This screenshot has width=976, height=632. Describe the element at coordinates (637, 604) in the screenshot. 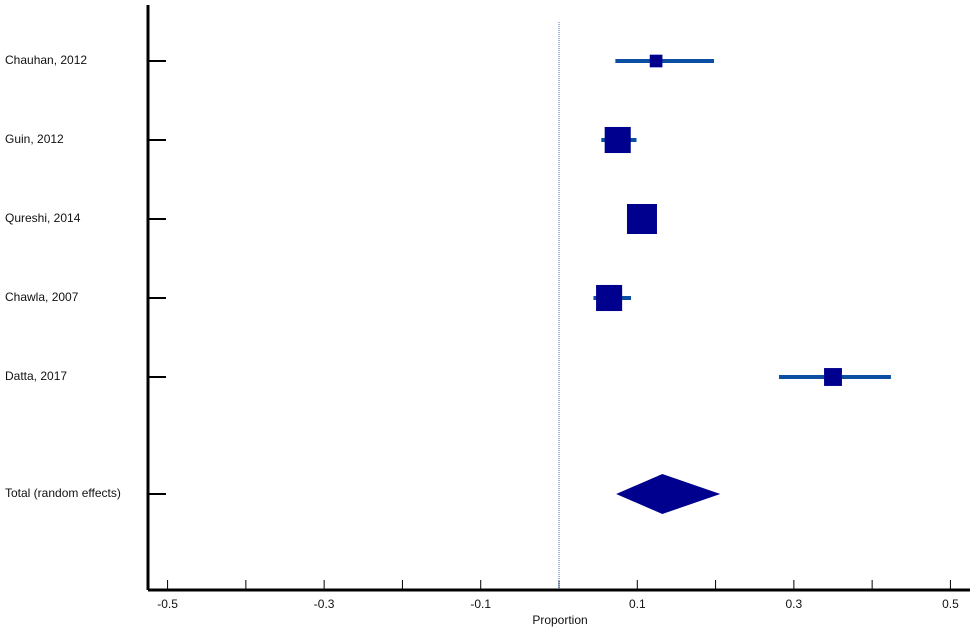

I see `x-tick-label: 0.1` at that location.